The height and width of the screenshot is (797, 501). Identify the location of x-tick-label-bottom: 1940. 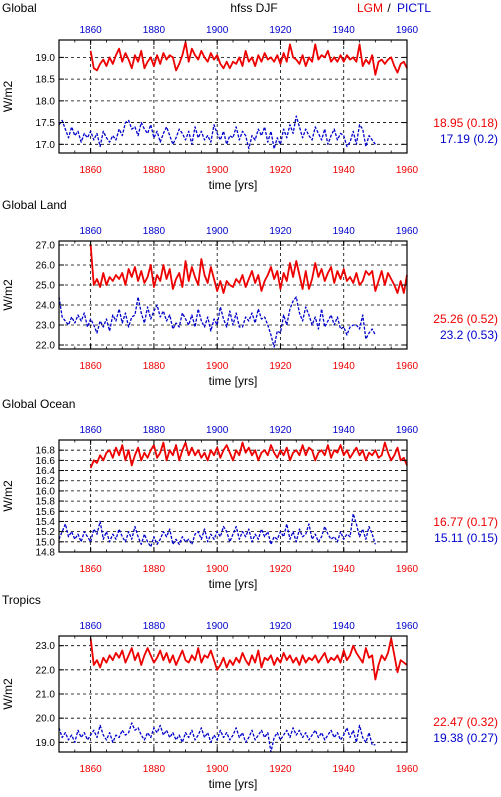
(344, 366).